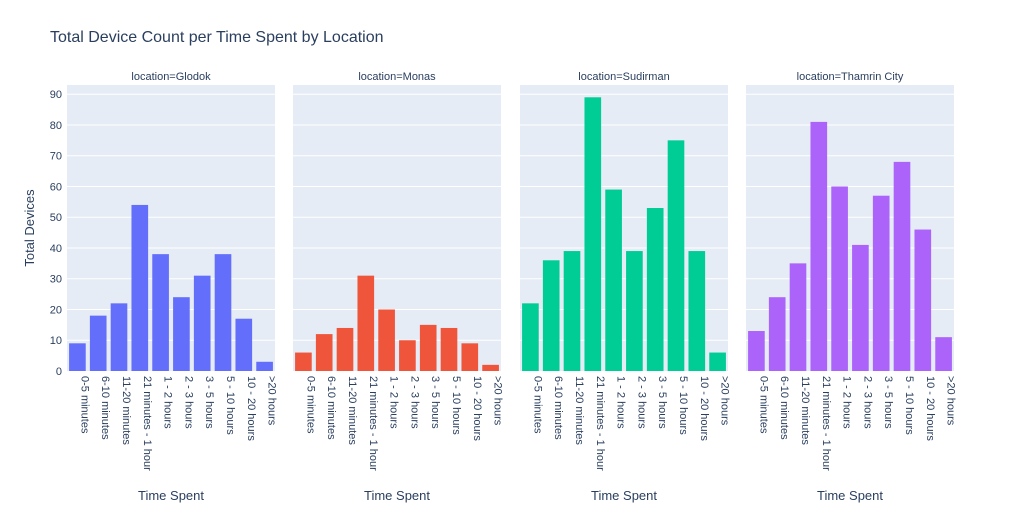 This screenshot has width=1024, height=512. I want to click on y-axis-ticks: 0 10 20 30 40 50 60 70 80 90, so click(56, 233).